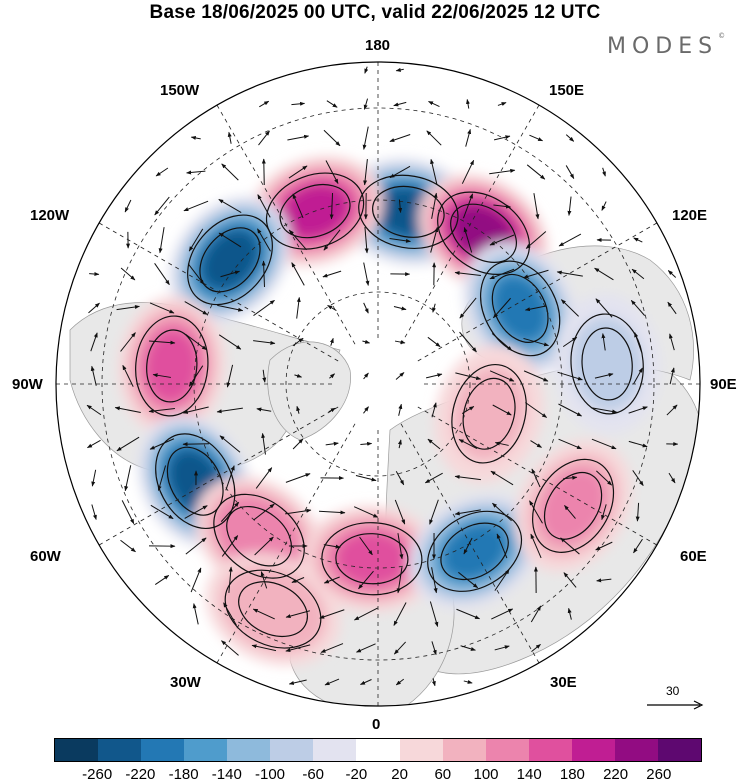 This screenshot has width=750, height=784. What do you see at coordinates (227, 774) in the screenshot?
I see `colorbar-tick: -140` at bounding box center [227, 774].